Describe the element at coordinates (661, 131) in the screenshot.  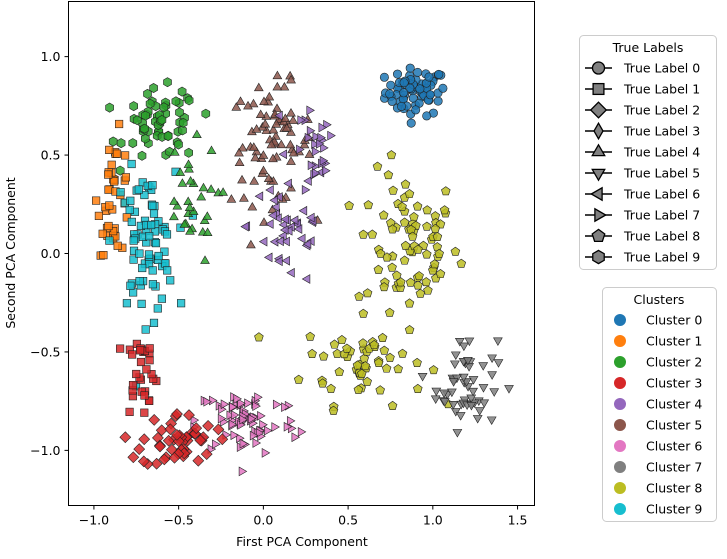
I see `true-label-legend-entry: True Label 3` at that location.